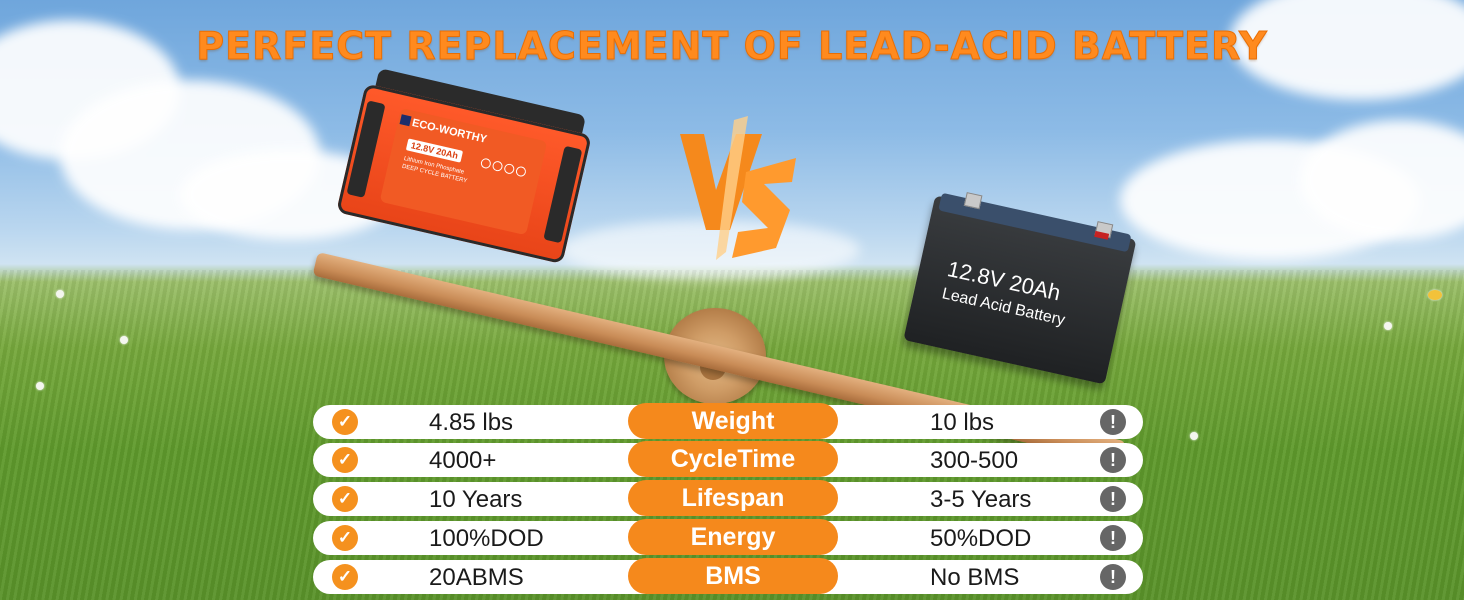 Image resolution: width=1464 pixels, height=600 pixels. Describe the element at coordinates (733, 459) in the screenshot. I see `metric-label: CycleTime` at that location.